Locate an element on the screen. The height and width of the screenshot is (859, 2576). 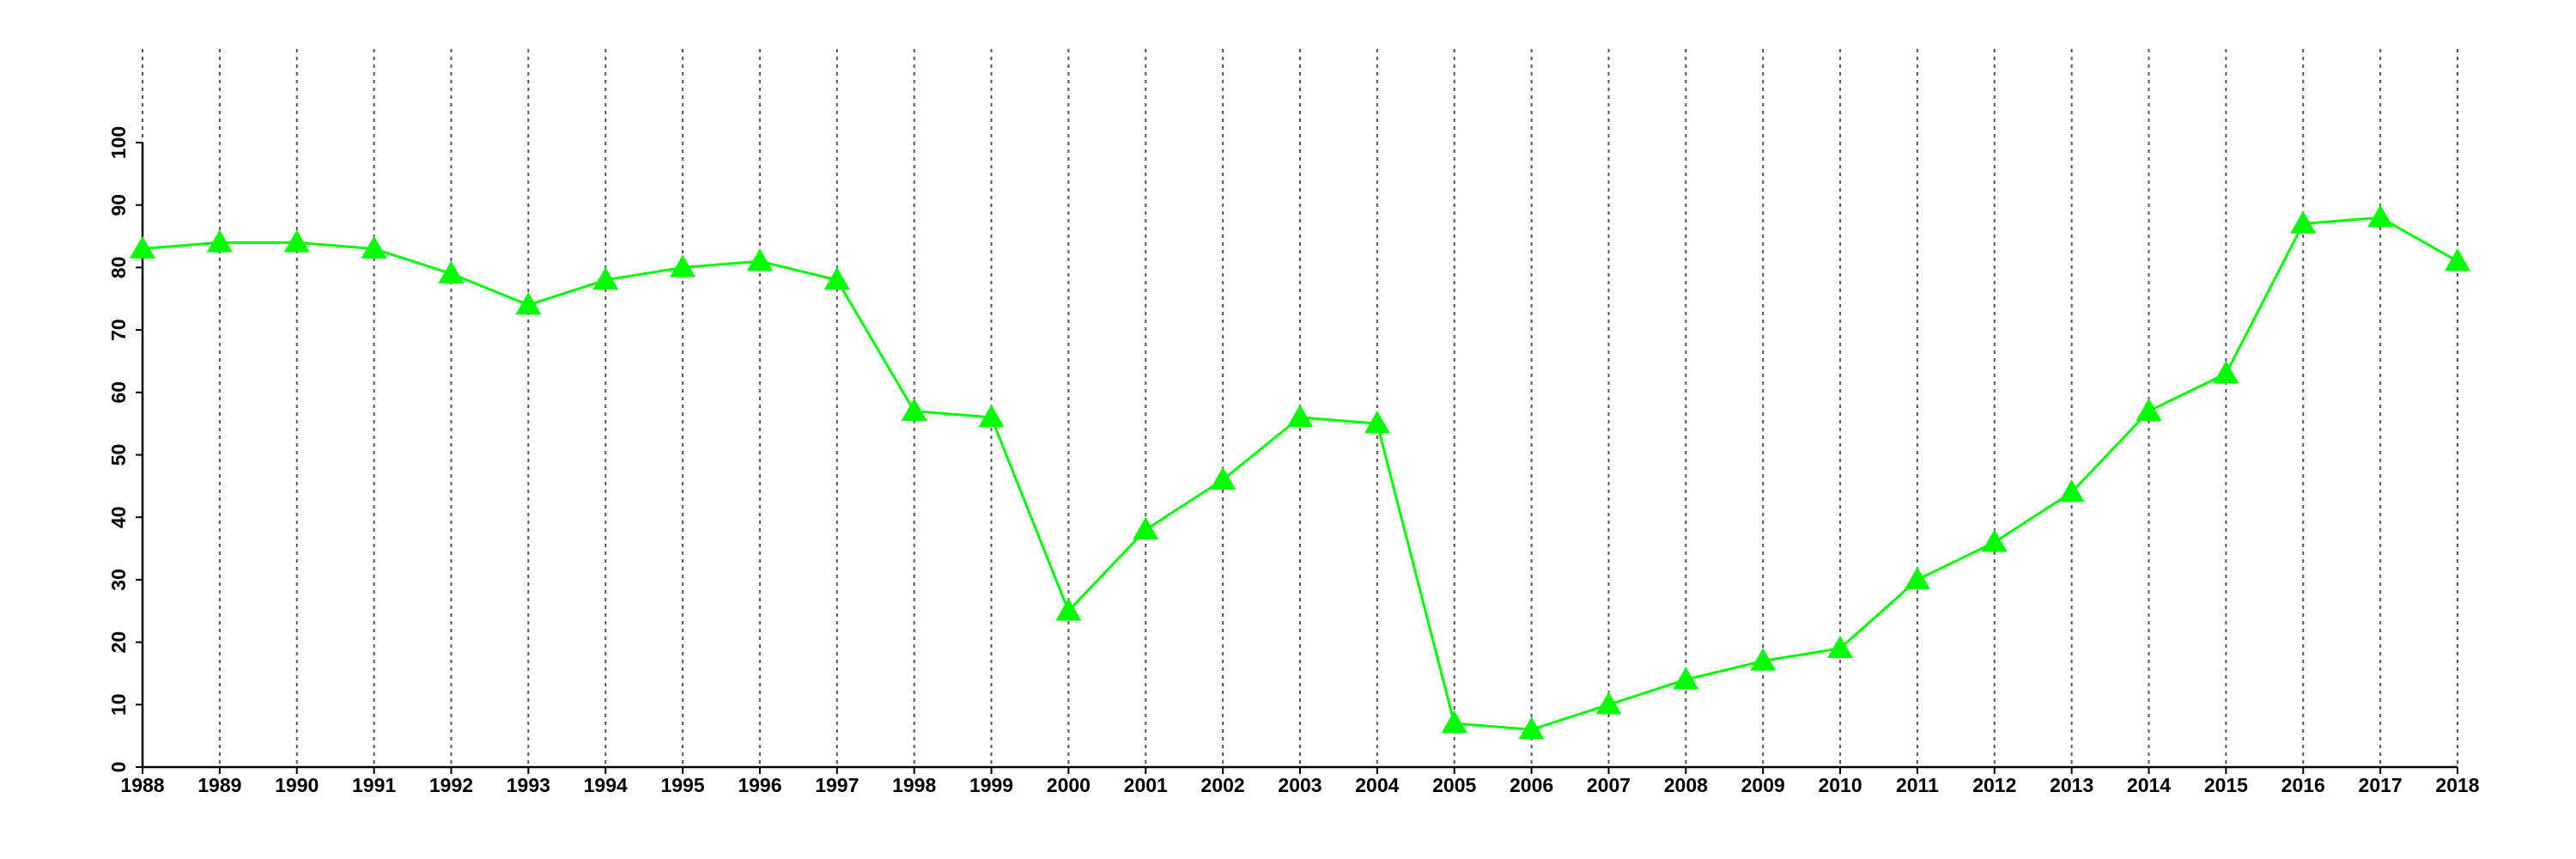
x-tick-label: 2007 is located at coordinates (1609, 785).